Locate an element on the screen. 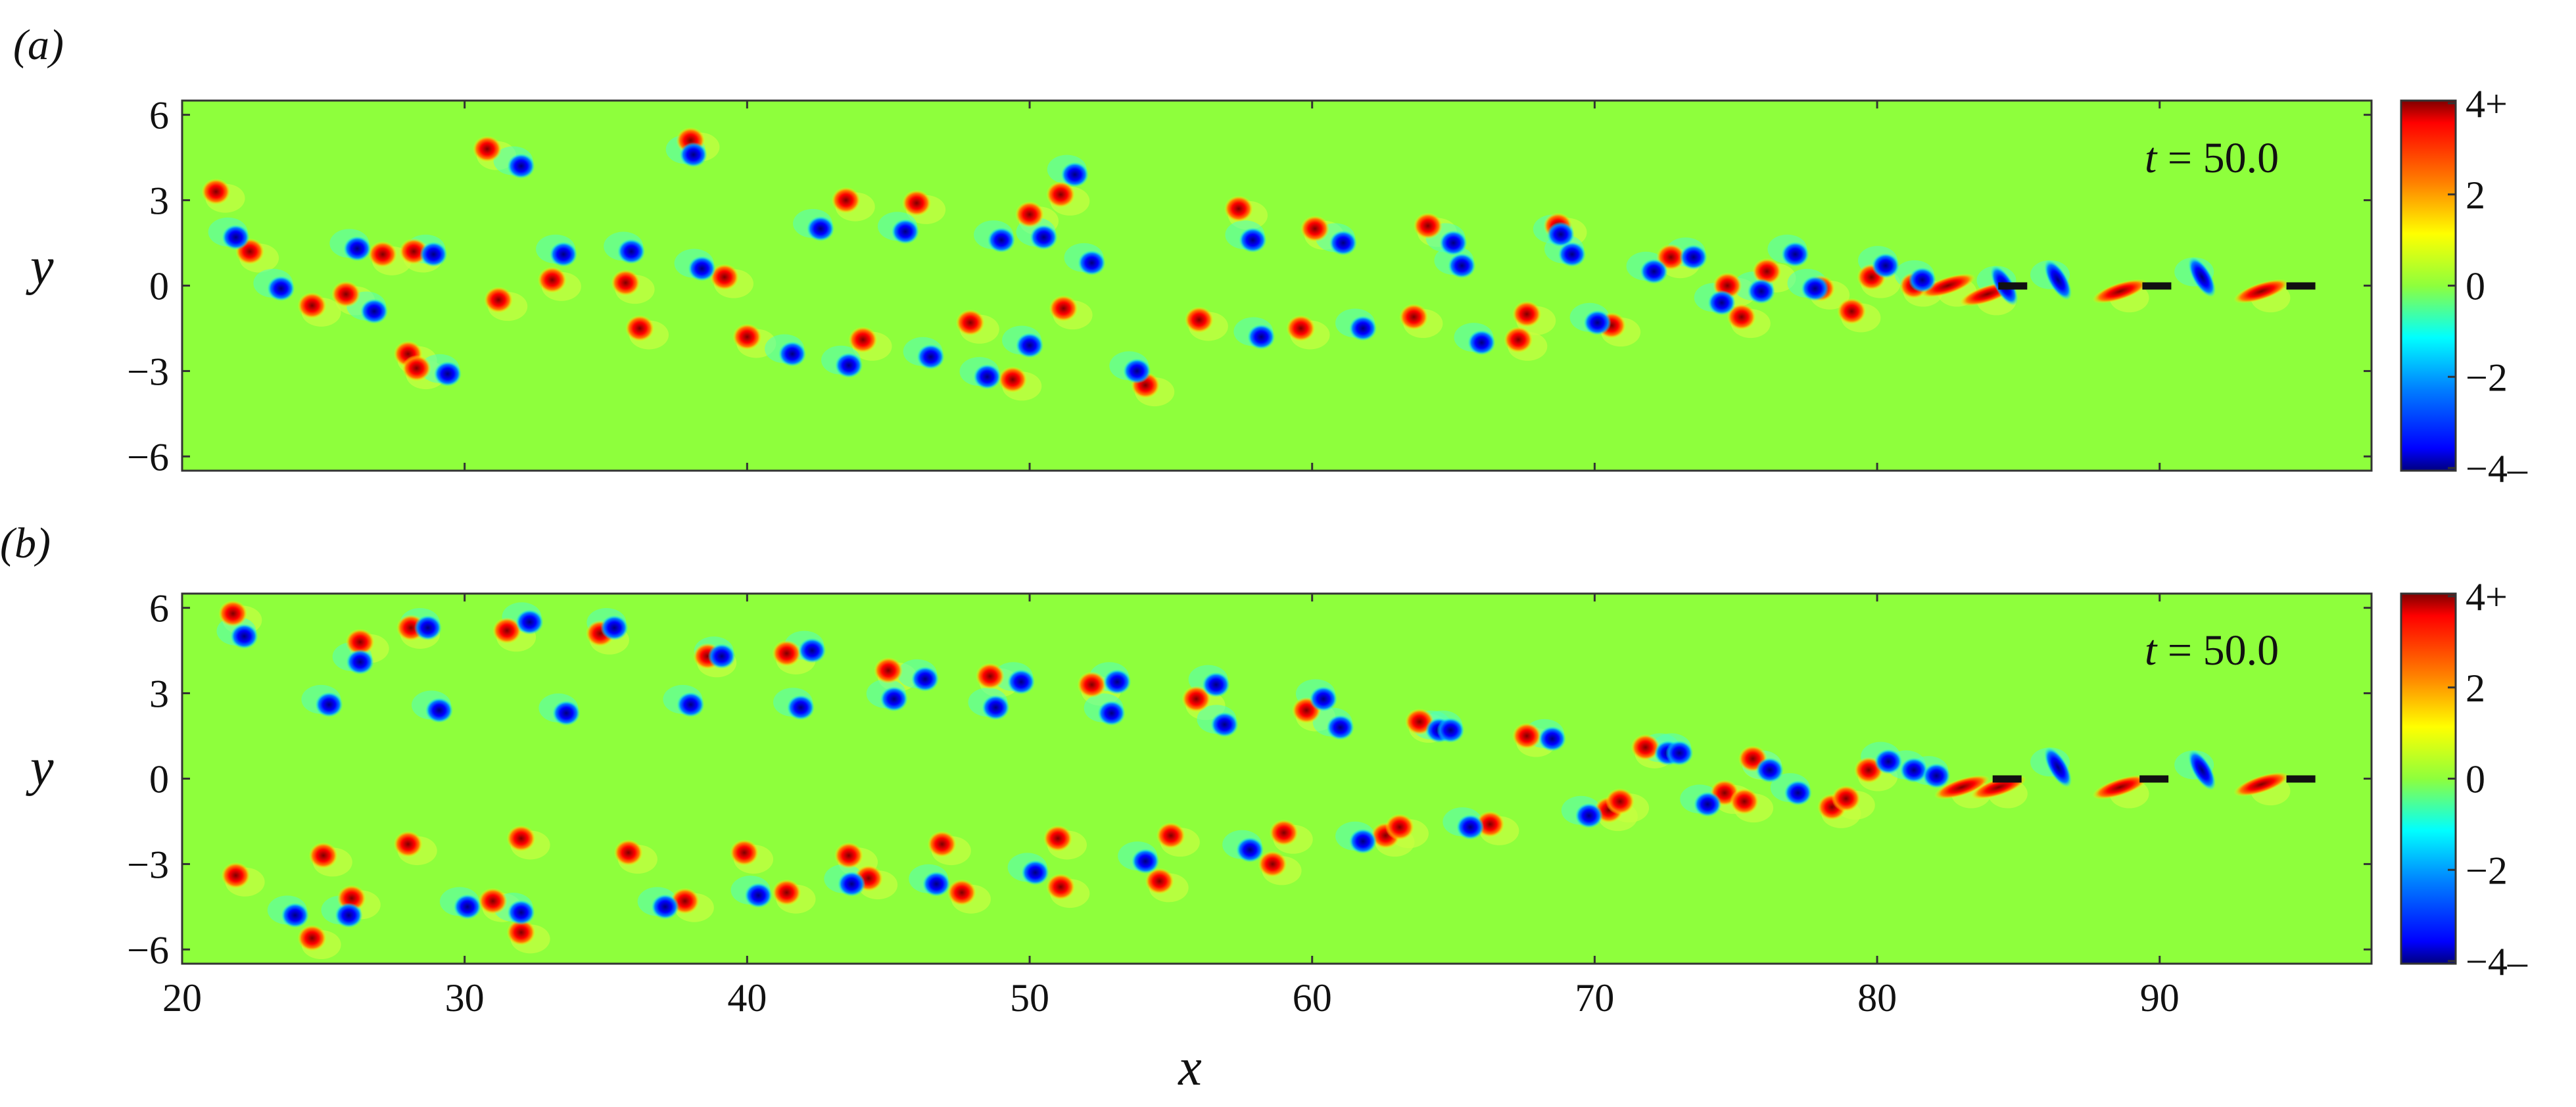 Image resolution: width=2576 pixels, height=1107 pixels. panel-b-colorbar is located at coordinates (2429, 778).